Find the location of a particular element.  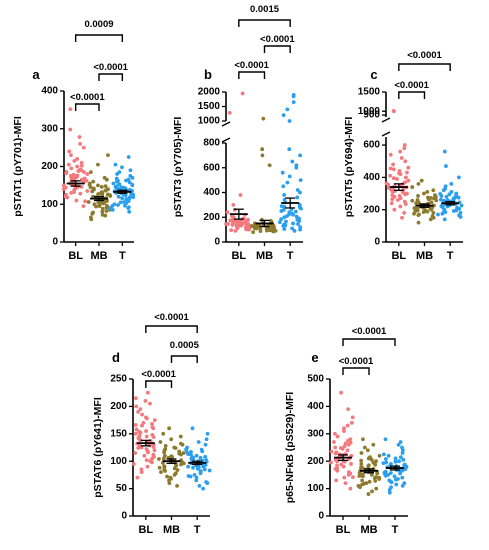

axis-break-mark is located at coordinates (386, 134).